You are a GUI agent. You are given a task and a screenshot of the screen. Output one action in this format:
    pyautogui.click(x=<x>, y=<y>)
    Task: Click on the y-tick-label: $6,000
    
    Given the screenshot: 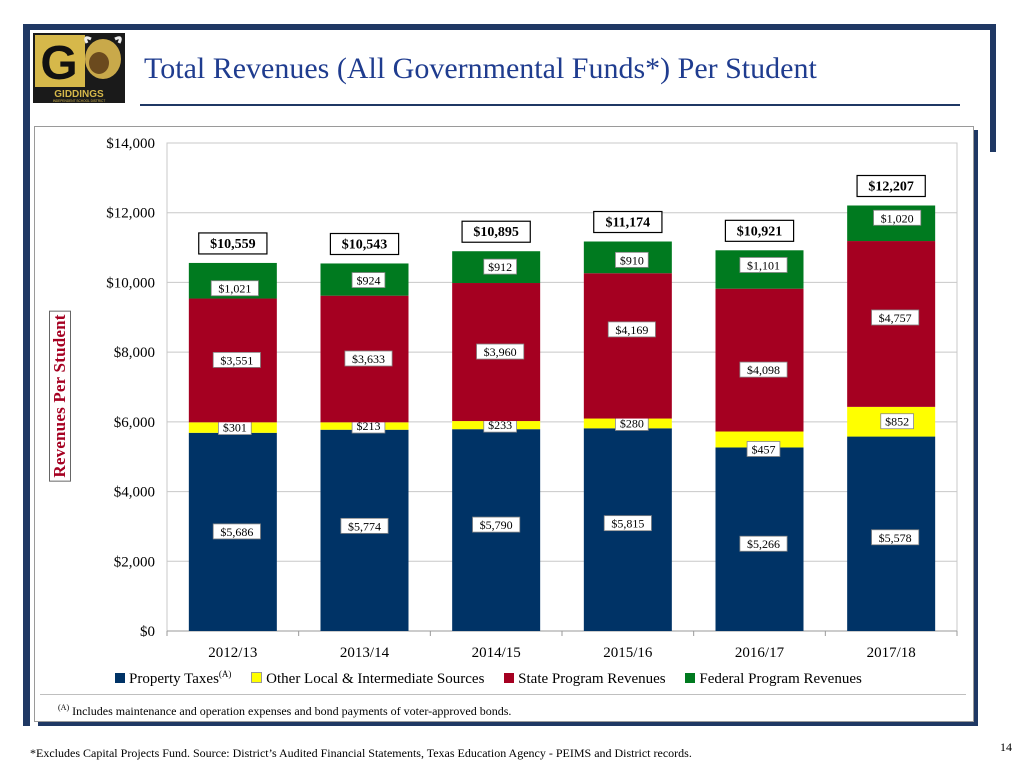 What is the action you would take?
    pyautogui.click(x=134, y=423)
    